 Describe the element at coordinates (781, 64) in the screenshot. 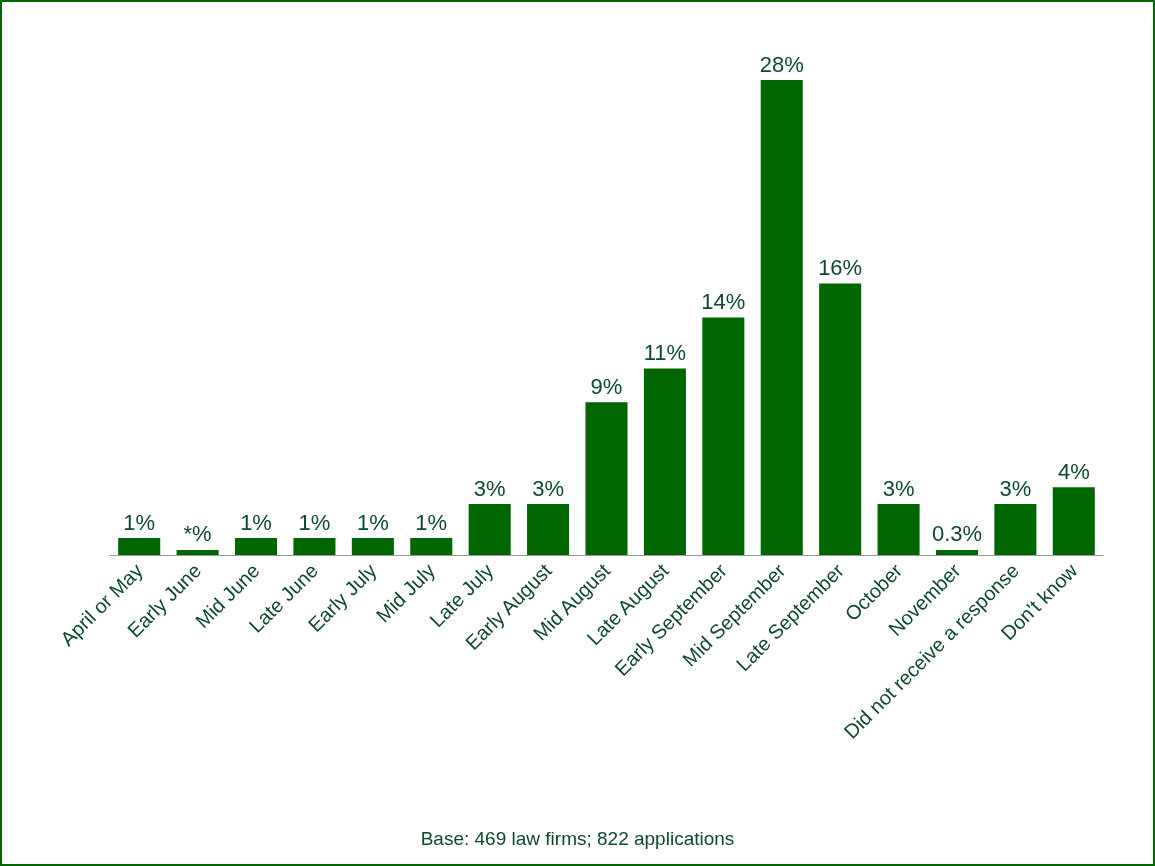

I see `data-label: 28%` at that location.